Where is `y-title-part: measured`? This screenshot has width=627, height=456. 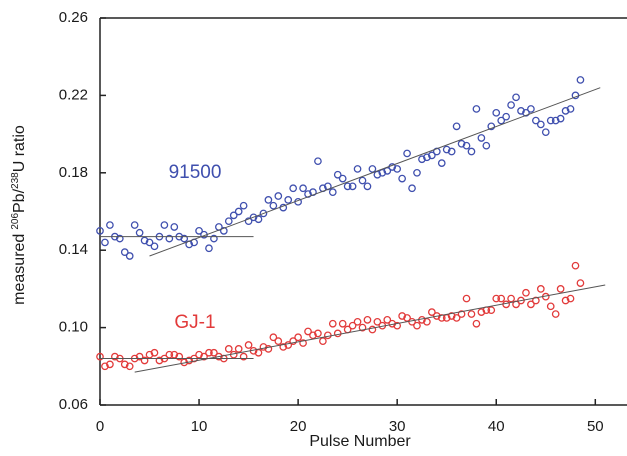
y-title-part: measured is located at coordinates (19, 269).